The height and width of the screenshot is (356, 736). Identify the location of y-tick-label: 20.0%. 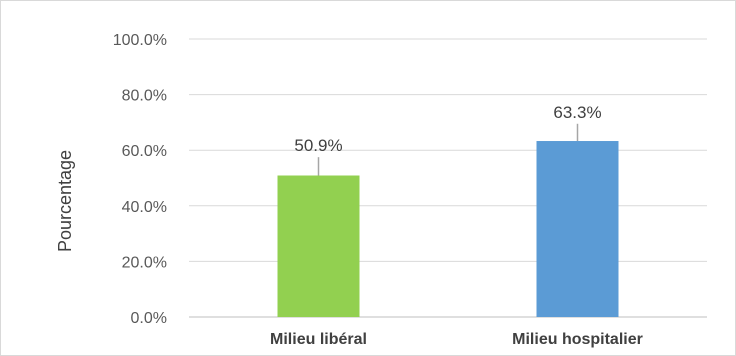
(144, 262).